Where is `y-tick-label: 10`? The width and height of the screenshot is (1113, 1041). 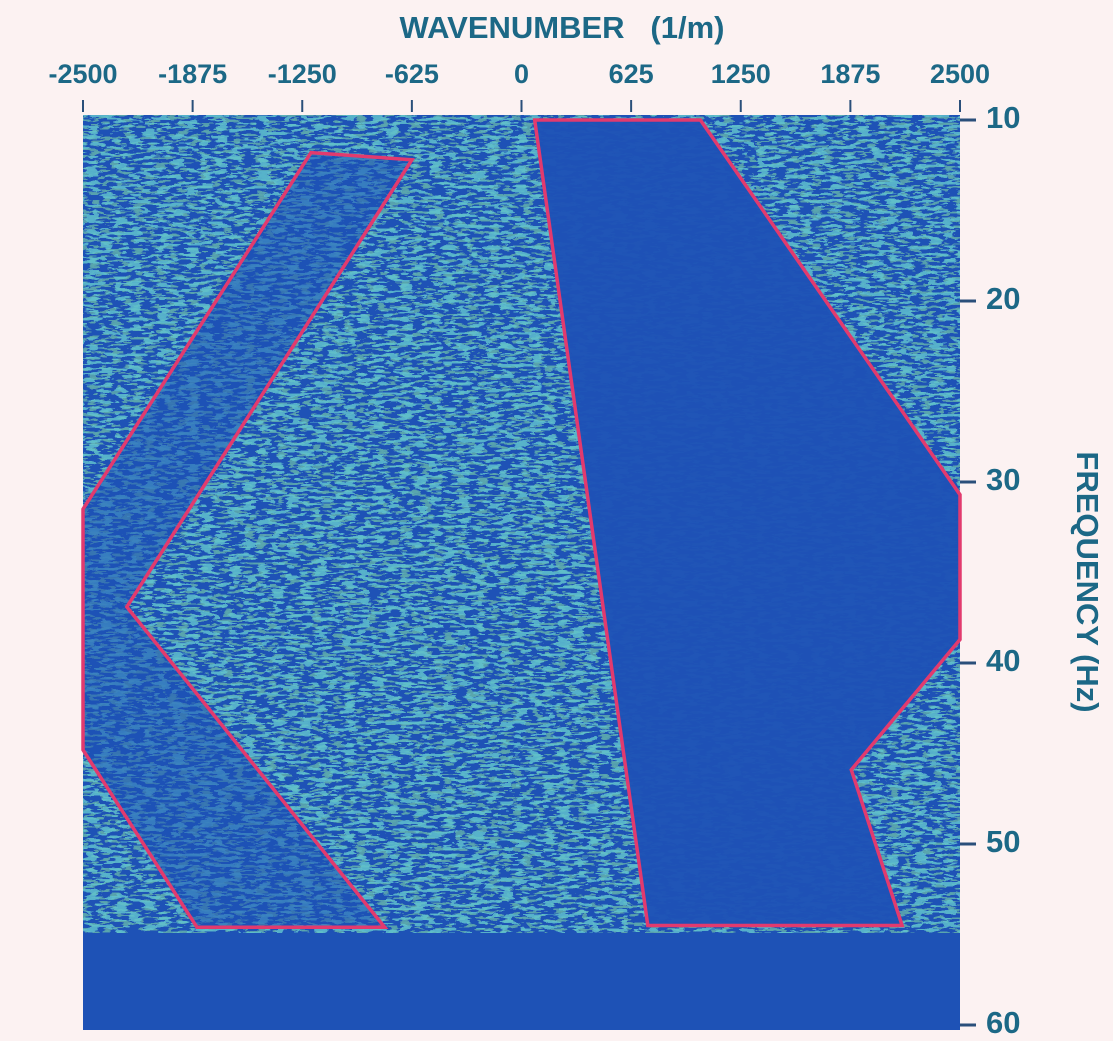
y-tick-label: 10 is located at coordinates (1003, 117).